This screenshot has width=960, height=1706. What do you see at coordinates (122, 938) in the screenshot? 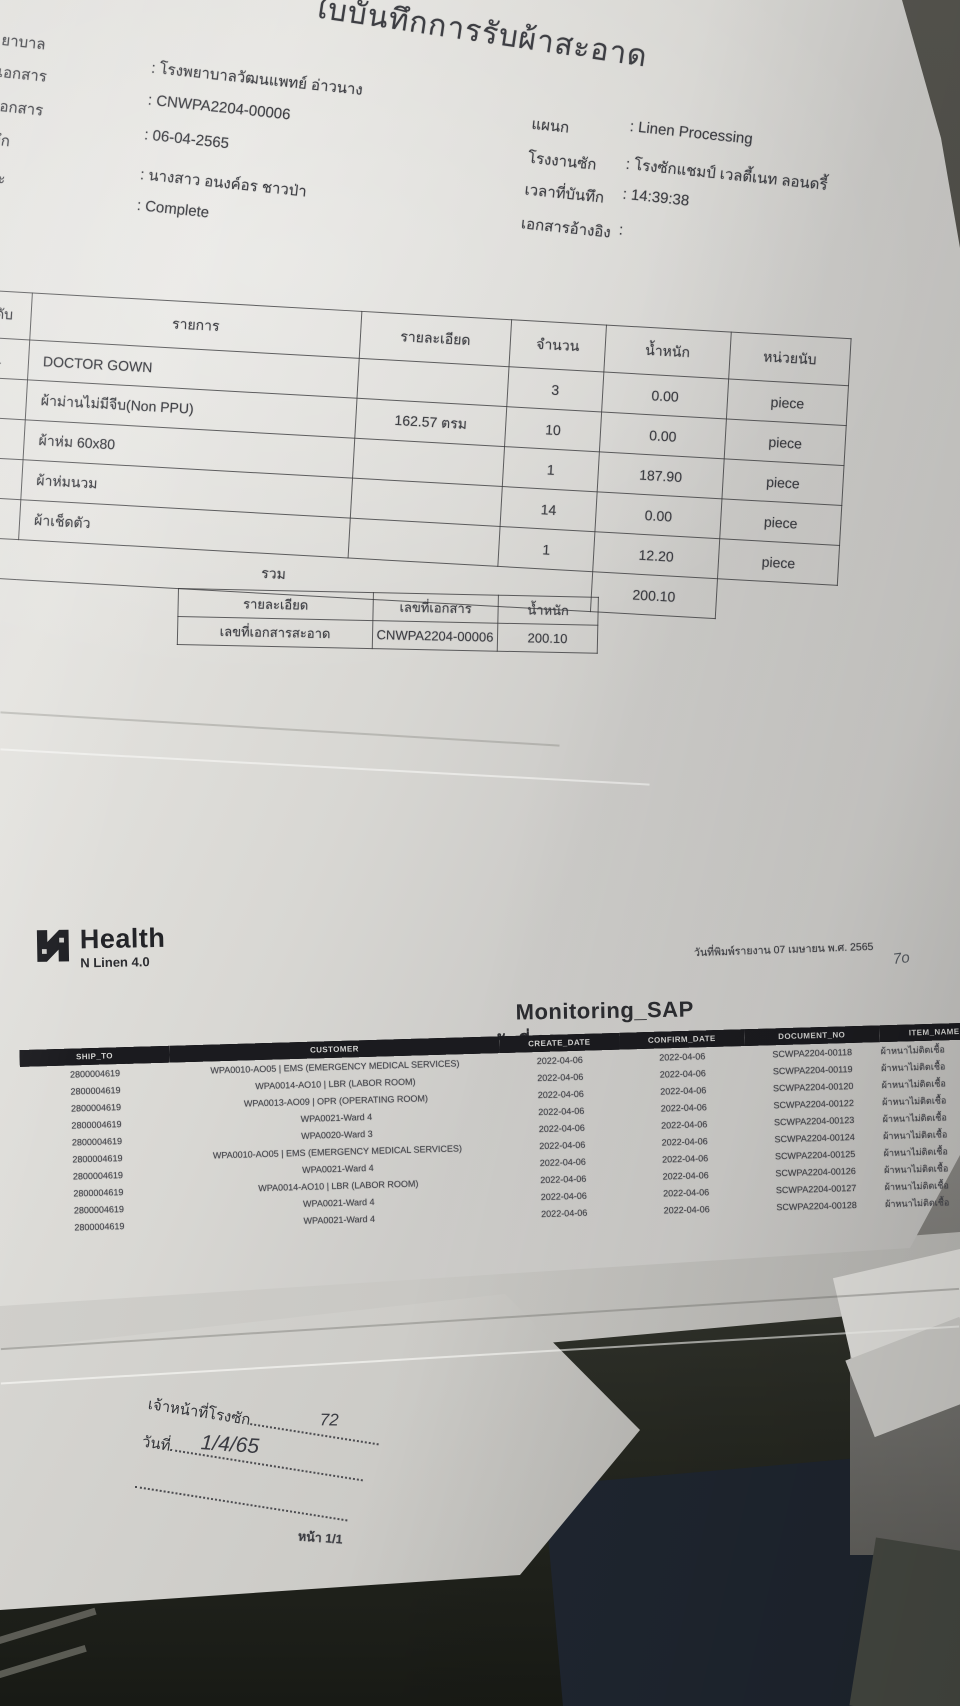
I see `logo-brand-text: Health` at bounding box center [122, 938].